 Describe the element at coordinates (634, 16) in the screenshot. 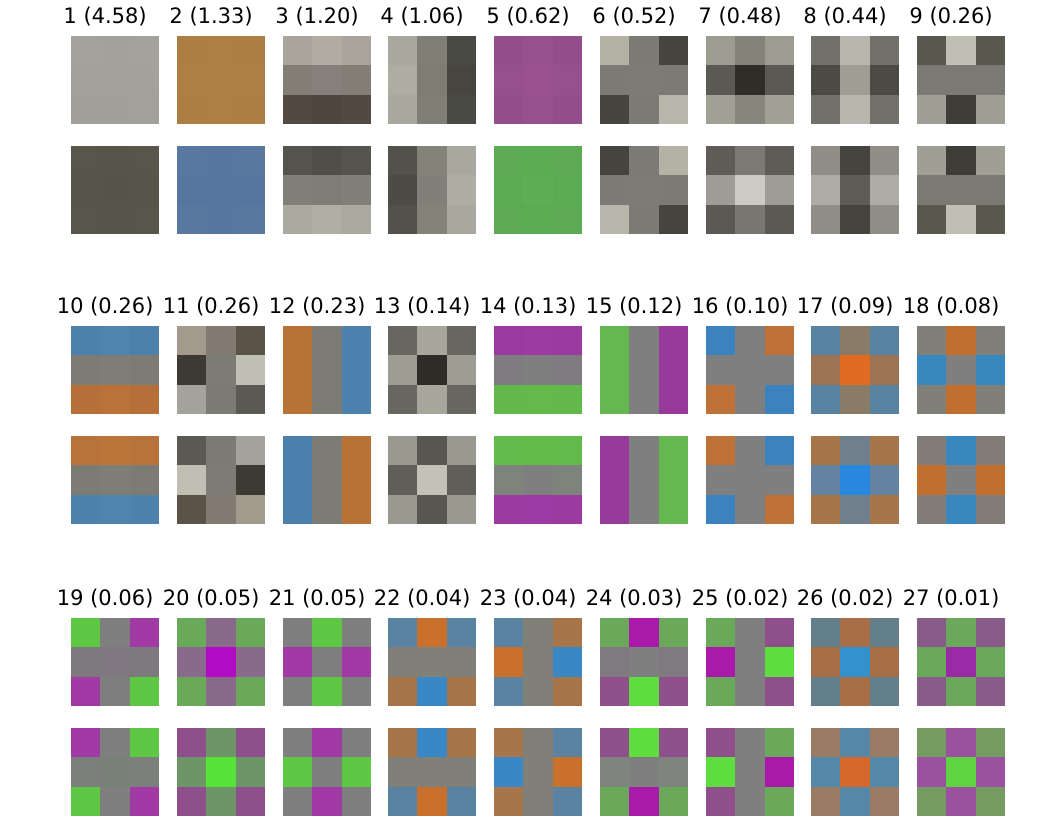

I see `component-title: 6 (0.52)` at that location.